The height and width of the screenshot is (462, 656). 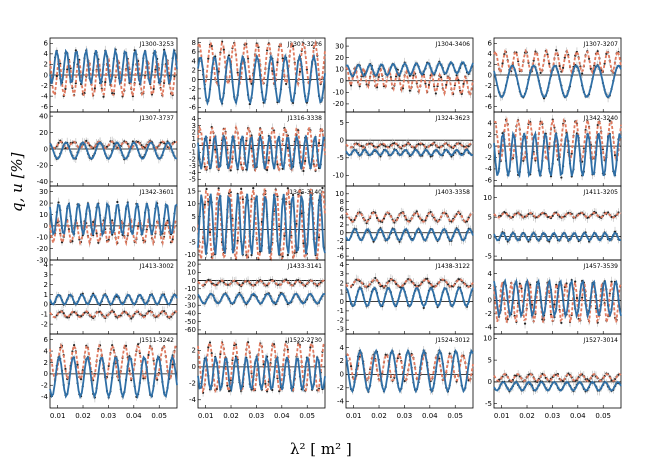 What do you see at coordinates (157, 340) in the screenshot?
I see `panel-source-label: J1511-3242` at bounding box center [157, 340].